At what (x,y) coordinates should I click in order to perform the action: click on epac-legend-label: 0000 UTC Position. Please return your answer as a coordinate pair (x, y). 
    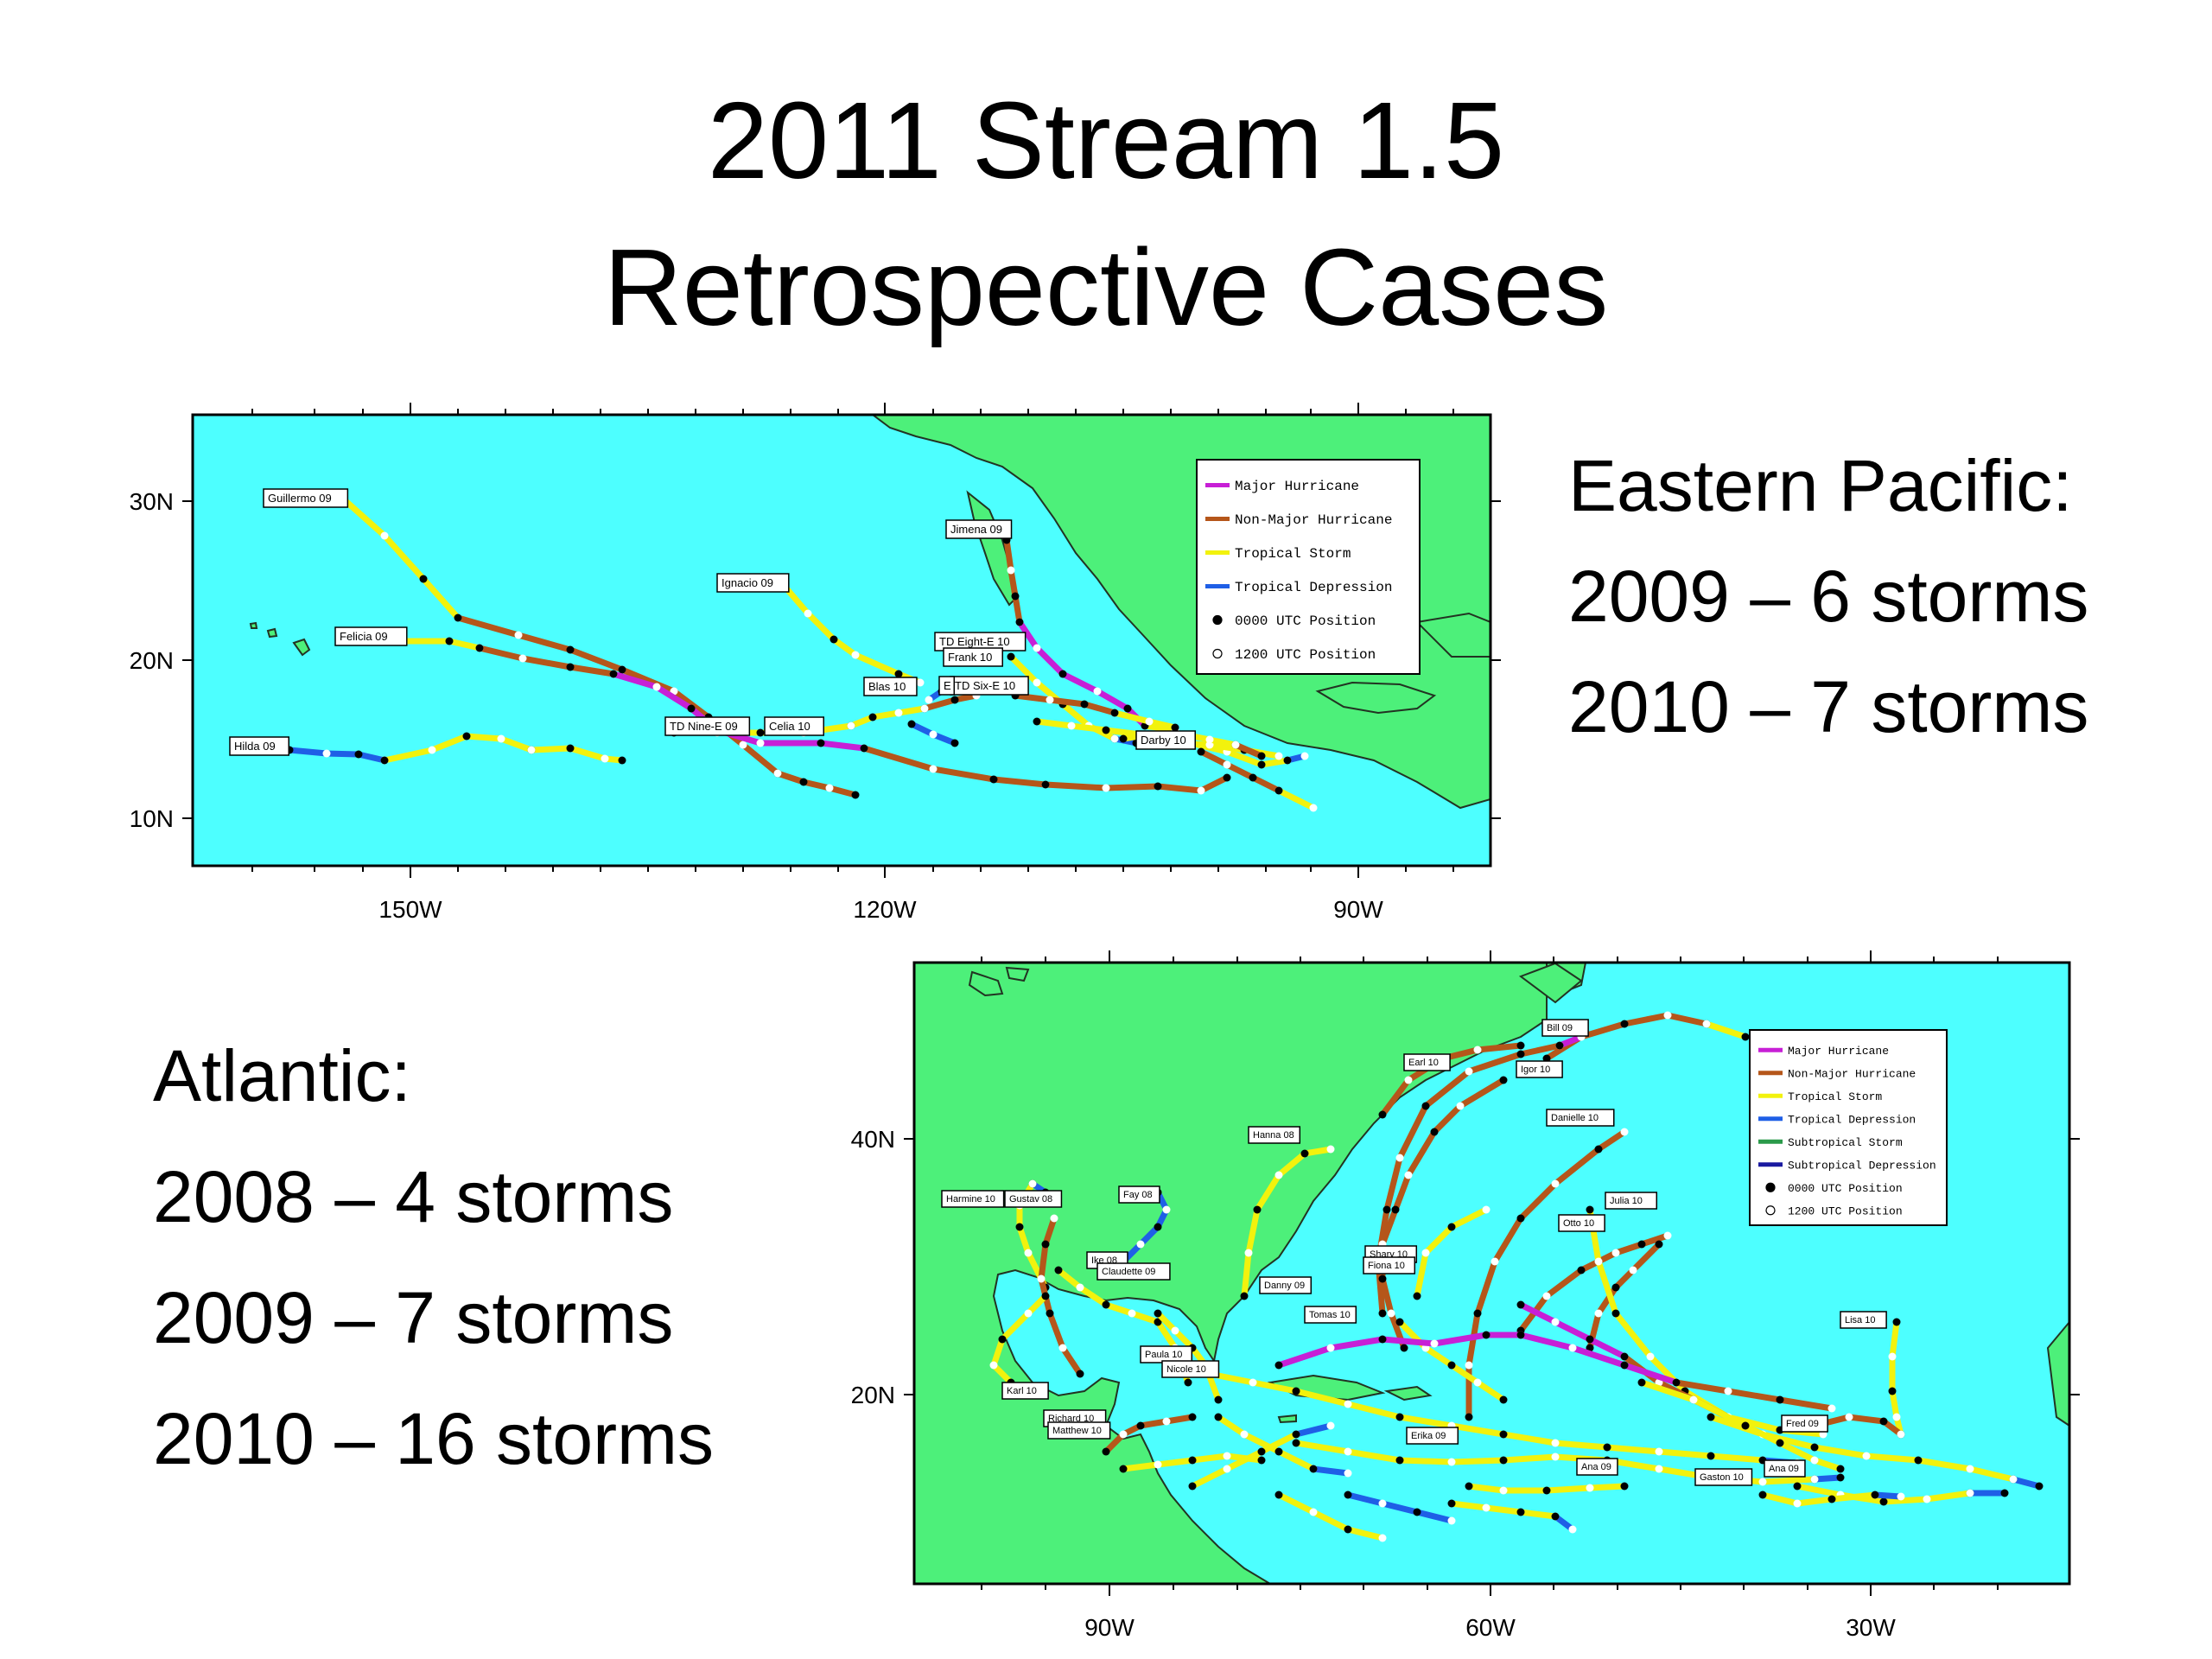
    Looking at the image, I should click on (1305, 621).